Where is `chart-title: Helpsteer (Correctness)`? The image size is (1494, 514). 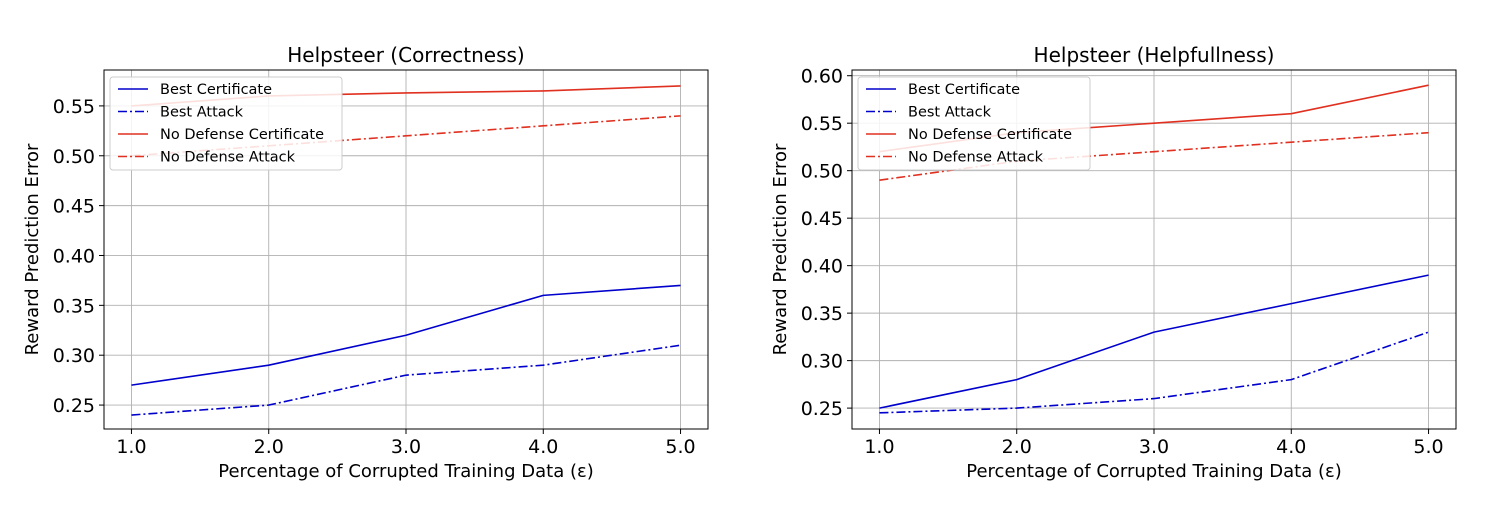
chart-title: Helpsteer (Correctness) is located at coordinates (405, 55).